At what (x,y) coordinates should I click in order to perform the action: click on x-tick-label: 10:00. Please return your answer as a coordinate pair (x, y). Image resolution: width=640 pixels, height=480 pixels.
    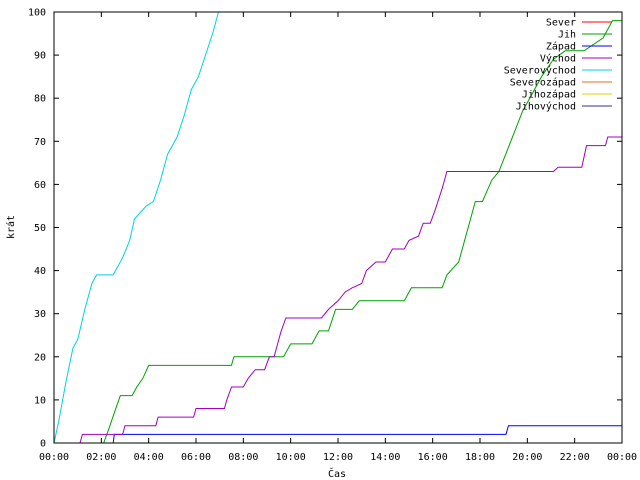
    Looking at the image, I should click on (291, 457).